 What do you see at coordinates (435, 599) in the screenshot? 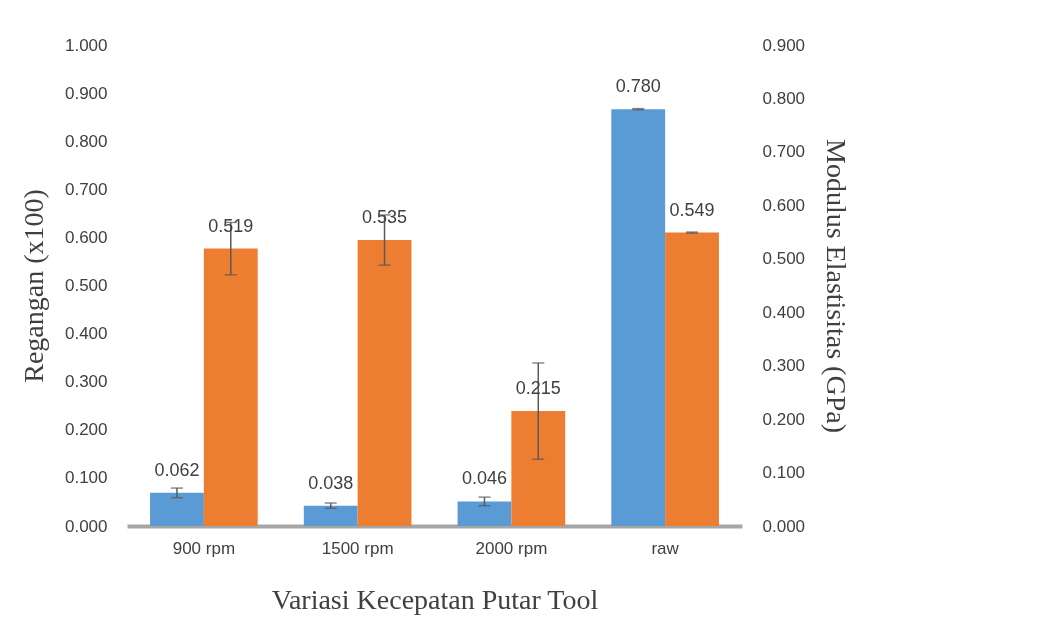
I see `x-axis-title: Variasi Kecepatan Putar Tool` at bounding box center [435, 599].